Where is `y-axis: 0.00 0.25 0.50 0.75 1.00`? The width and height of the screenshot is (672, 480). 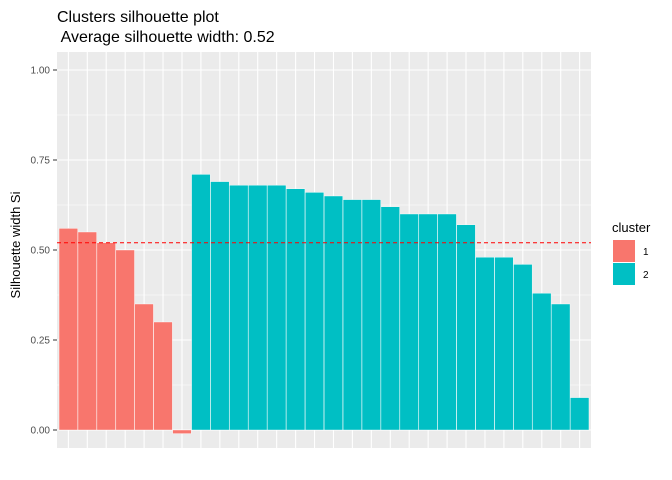 y-axis: 0.00 0.25 0.50 0.75 1.00 is located at coordinates (44, 251).